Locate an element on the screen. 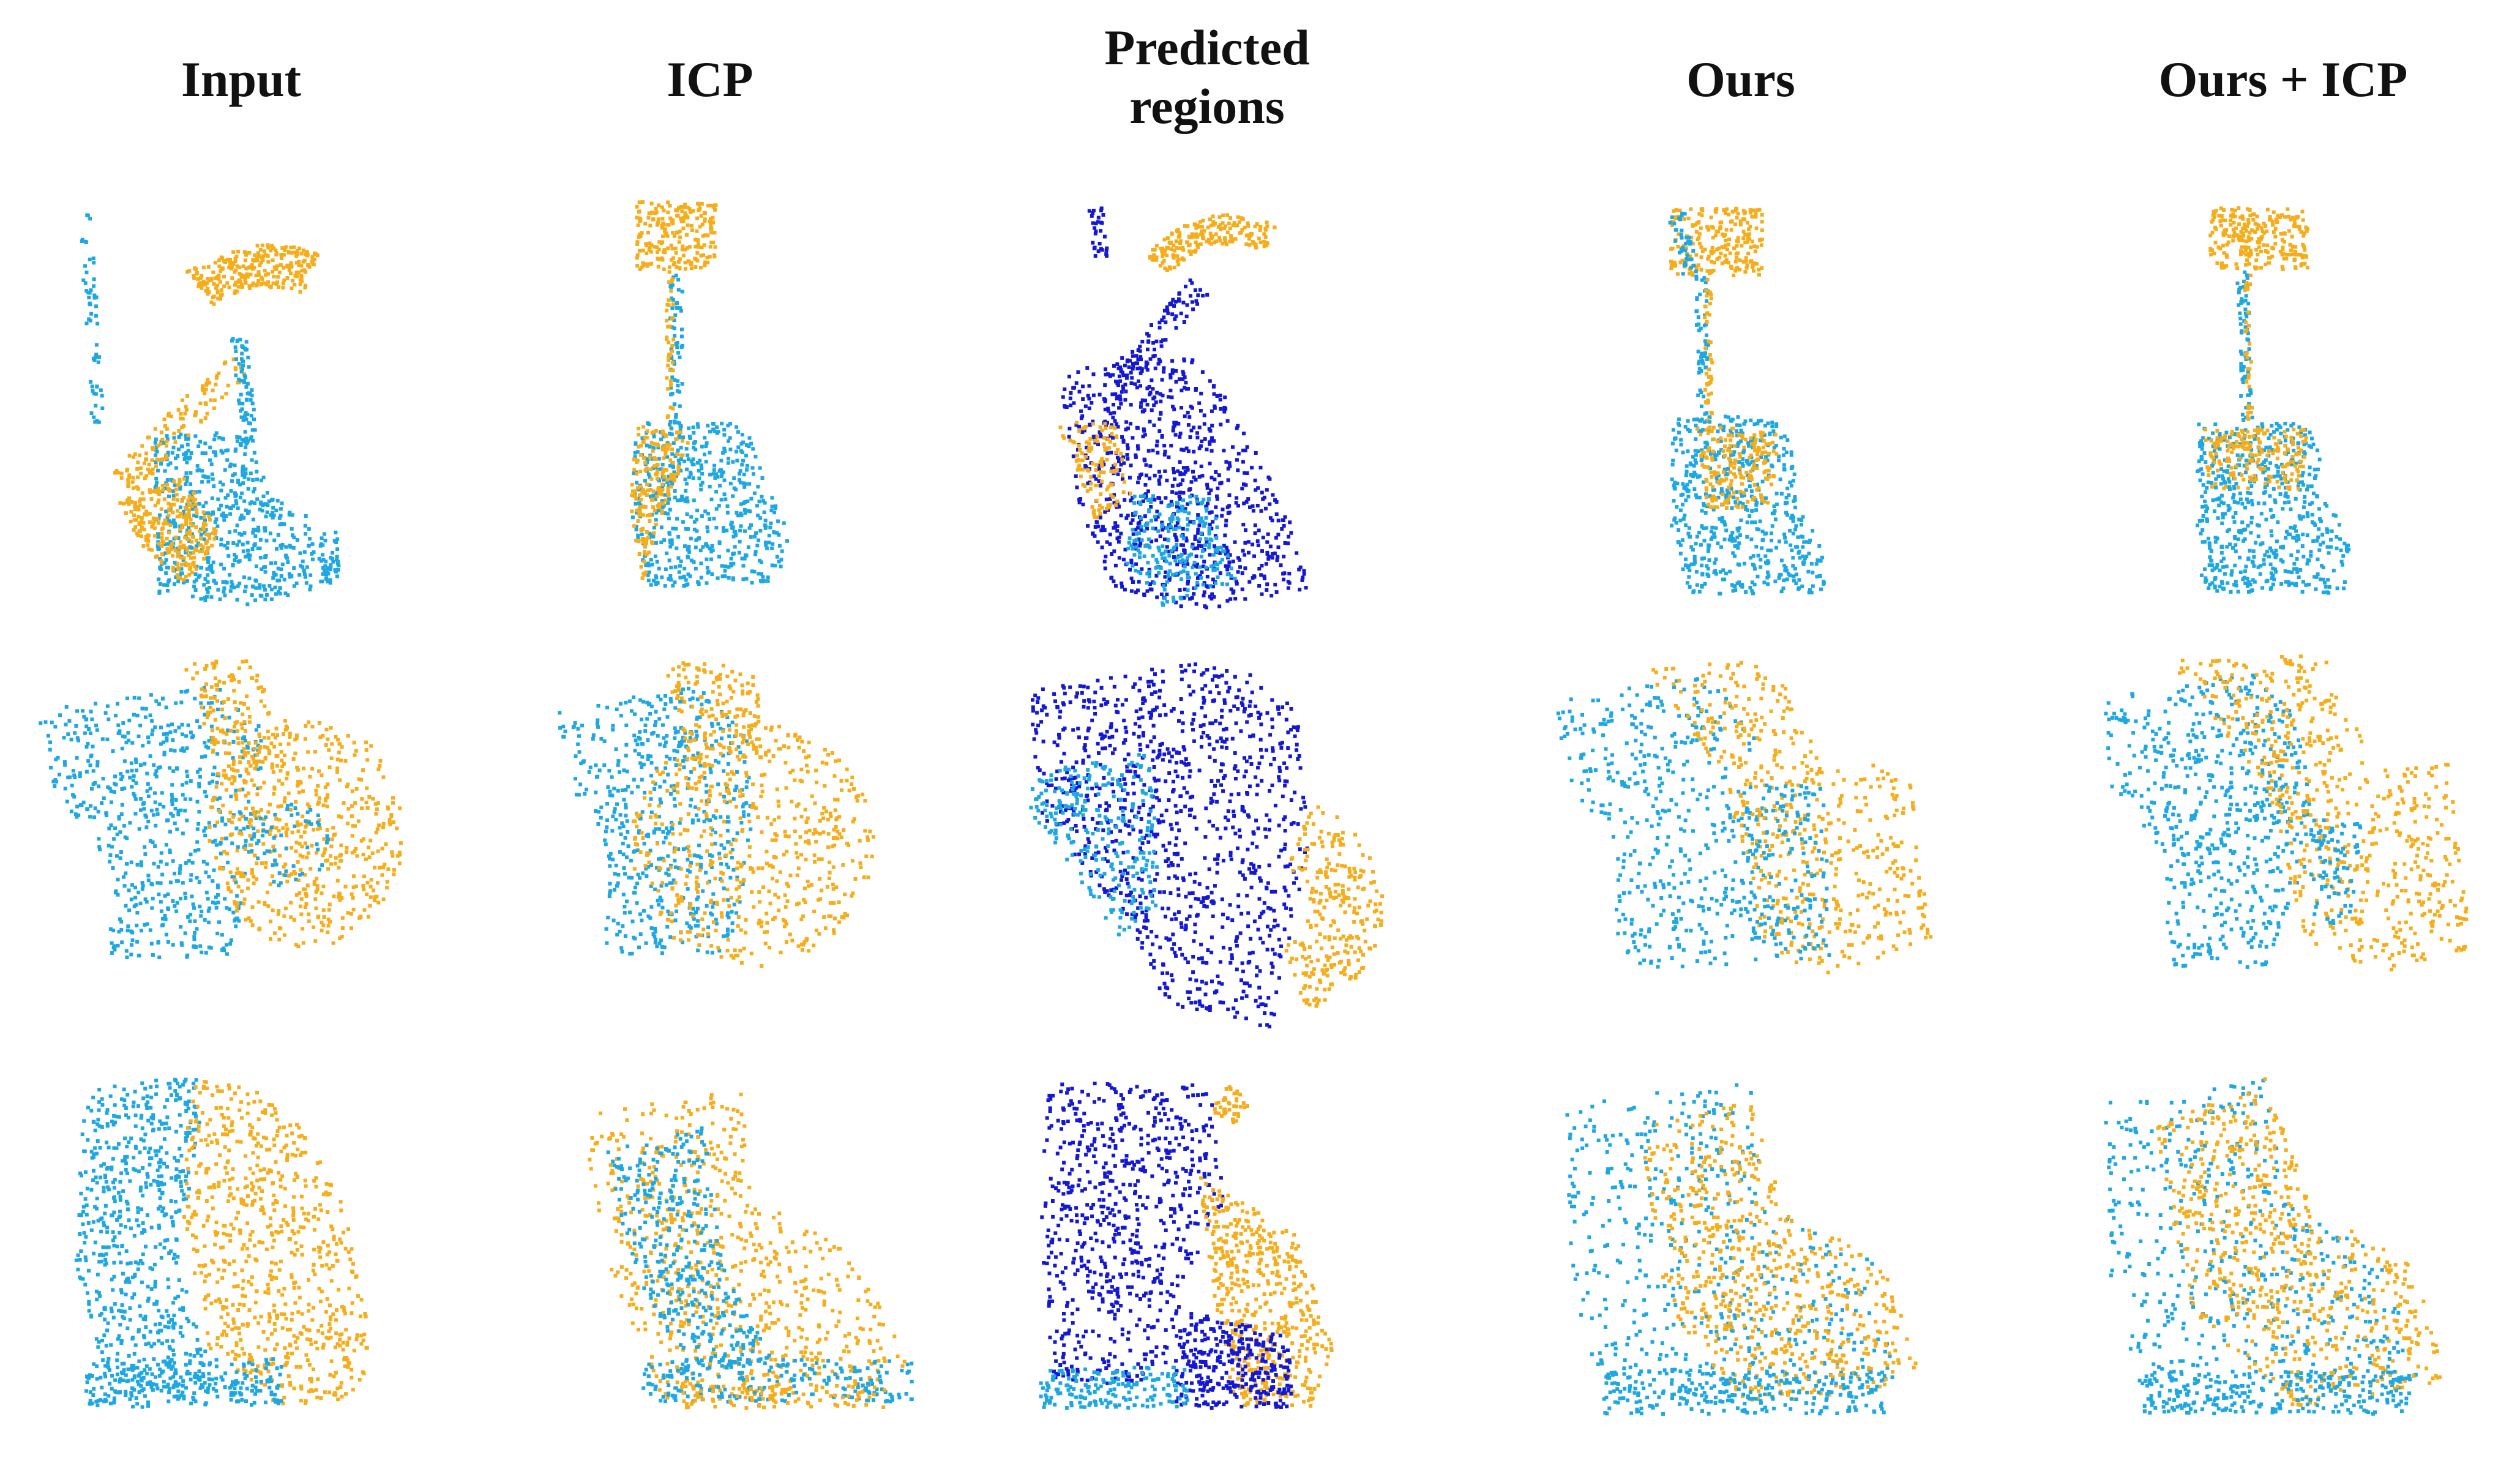 This screenshot has width=2520, height=1474. panel-dragon-ours is located at coordinates (1744, 818).